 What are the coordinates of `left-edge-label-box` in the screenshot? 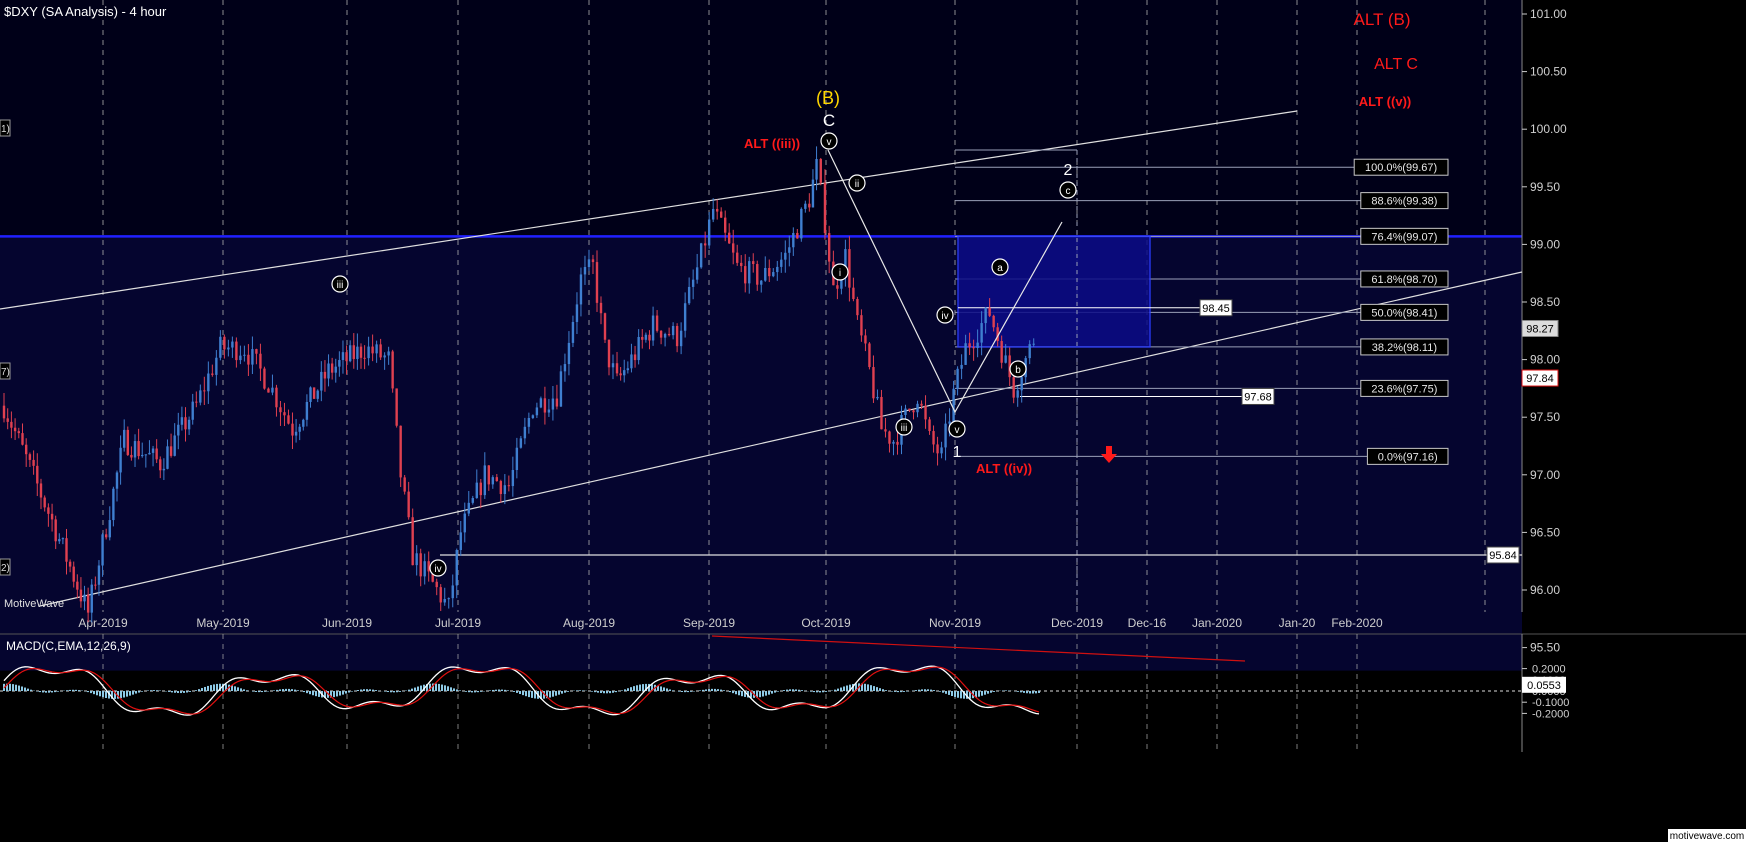 It's located at (5, 567).